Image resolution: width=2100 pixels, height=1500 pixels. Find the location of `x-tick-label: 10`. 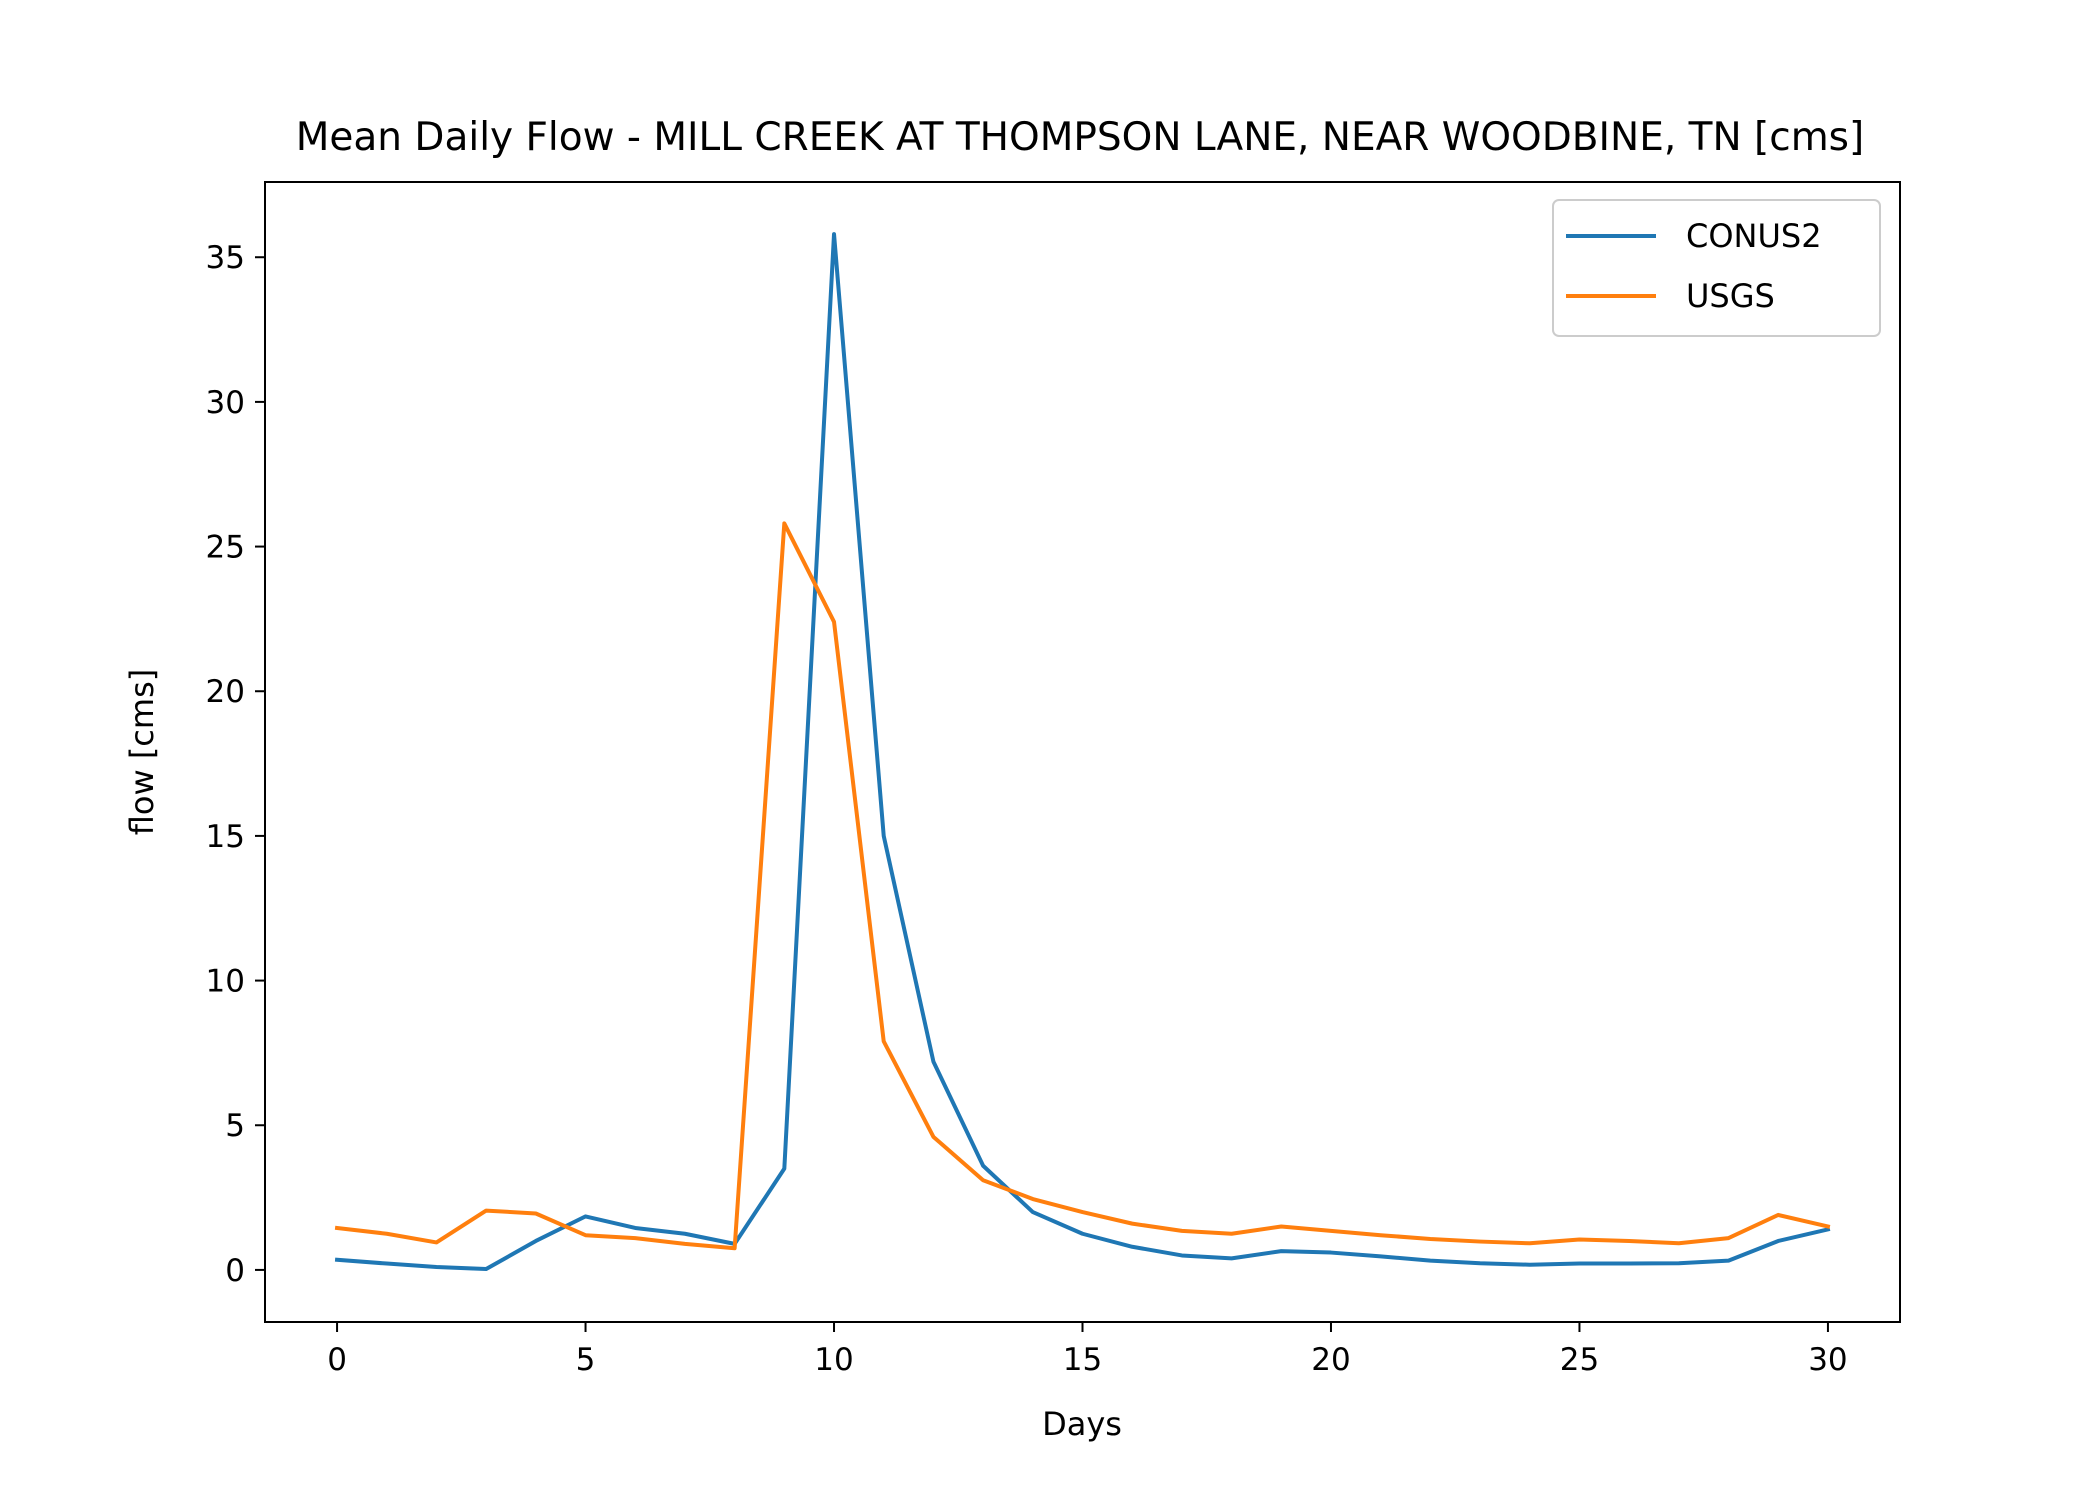

x-tick-label: 10 is located at coordinates (833, 1360).